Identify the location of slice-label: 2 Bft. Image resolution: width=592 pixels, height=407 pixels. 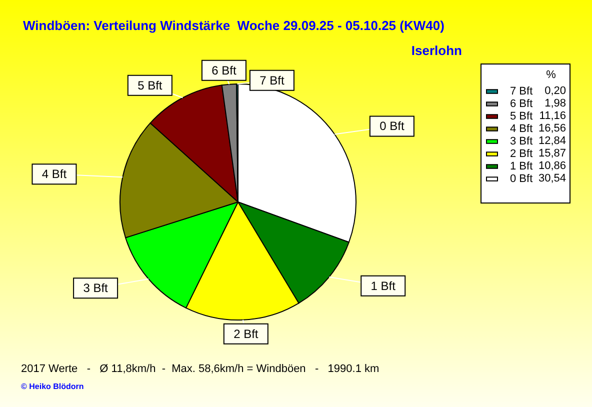
(246, 333).